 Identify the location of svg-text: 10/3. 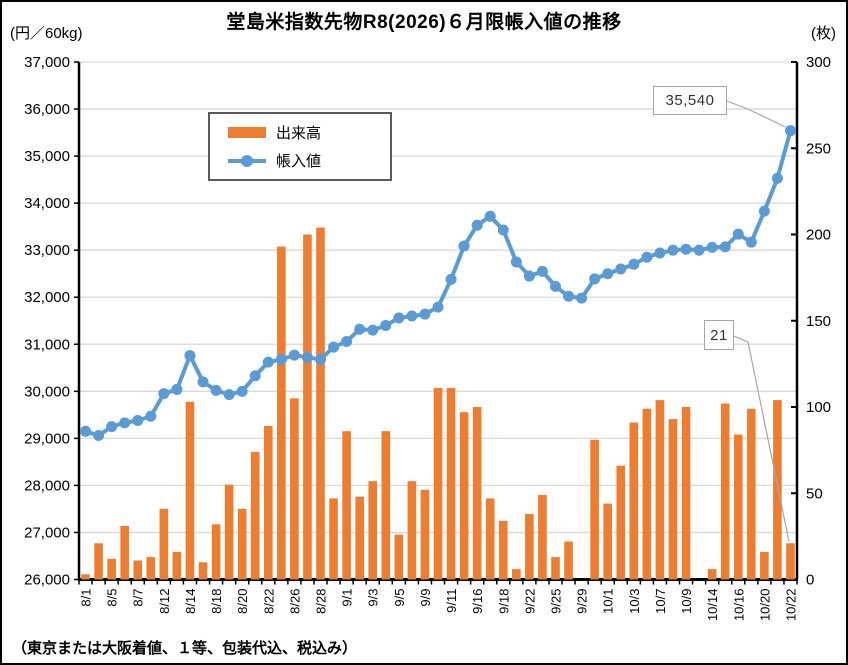
(634, 601).